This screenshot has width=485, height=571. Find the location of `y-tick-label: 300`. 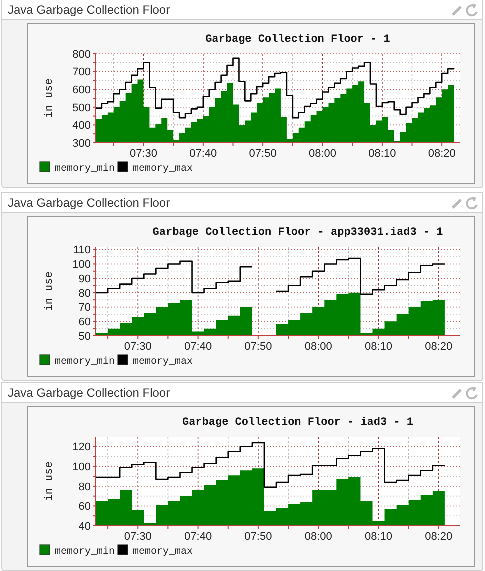

y-tick-label: 300 is located at coordinates (81, 144).